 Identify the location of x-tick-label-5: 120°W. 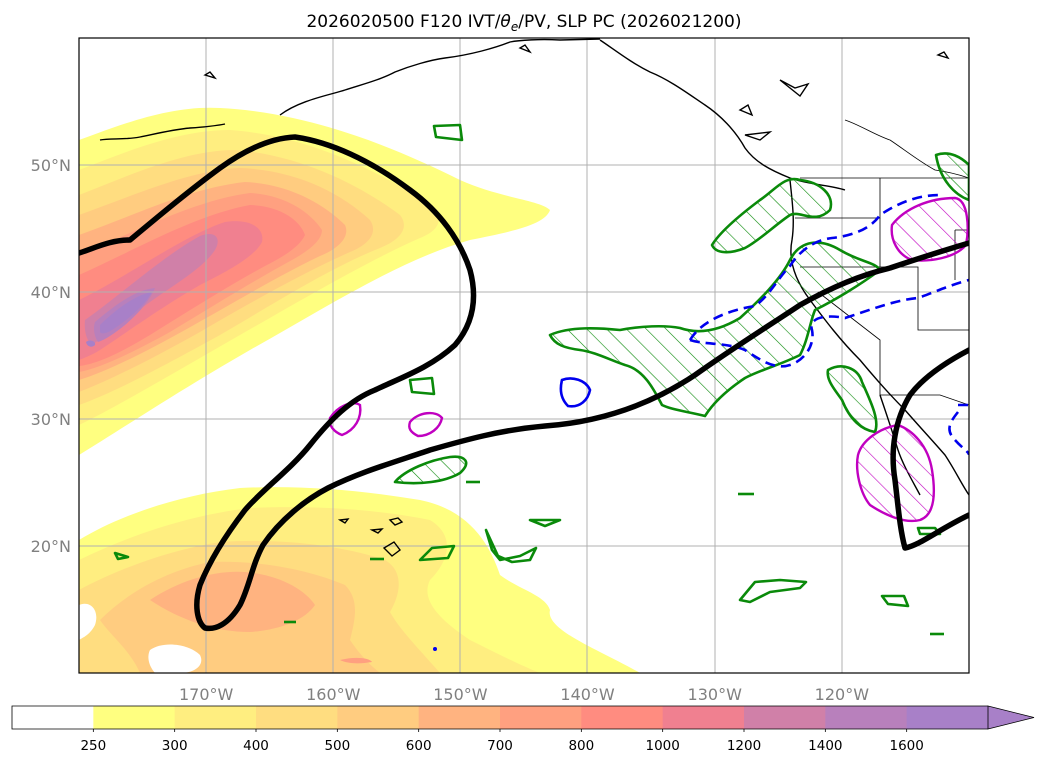
(842, 694).